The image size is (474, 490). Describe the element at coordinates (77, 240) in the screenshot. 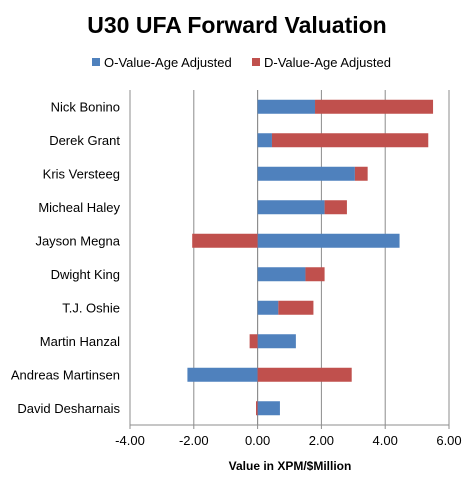

I see `category-label: Jayson Megna` at that location.